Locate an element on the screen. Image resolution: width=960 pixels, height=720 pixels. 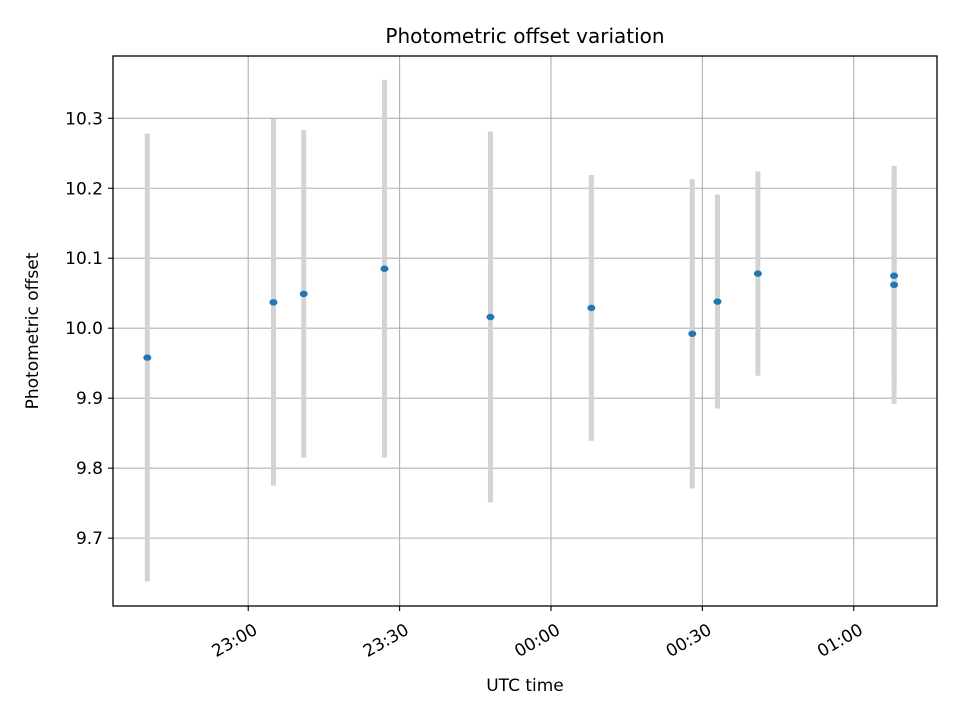
y-axis-ticks: 9.7 9.8 9.9 10.0 10.1 10.2 10.3 is located at coordinates (89, 329).